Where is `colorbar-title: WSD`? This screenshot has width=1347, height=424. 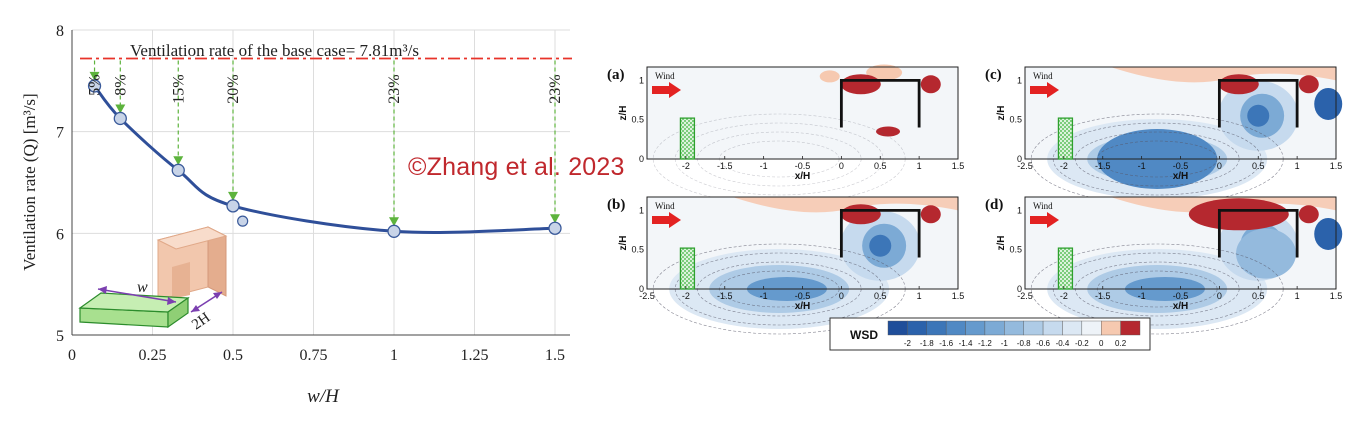
colorbar-title: WSD is located at coordinates (864, 335).